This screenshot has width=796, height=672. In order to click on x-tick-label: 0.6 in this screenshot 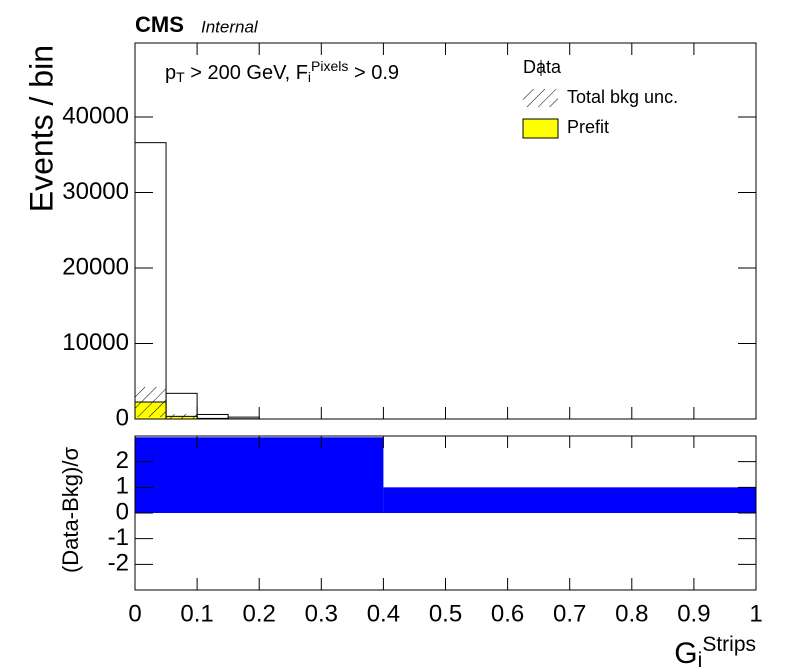, I will do `click(507, 613)`.